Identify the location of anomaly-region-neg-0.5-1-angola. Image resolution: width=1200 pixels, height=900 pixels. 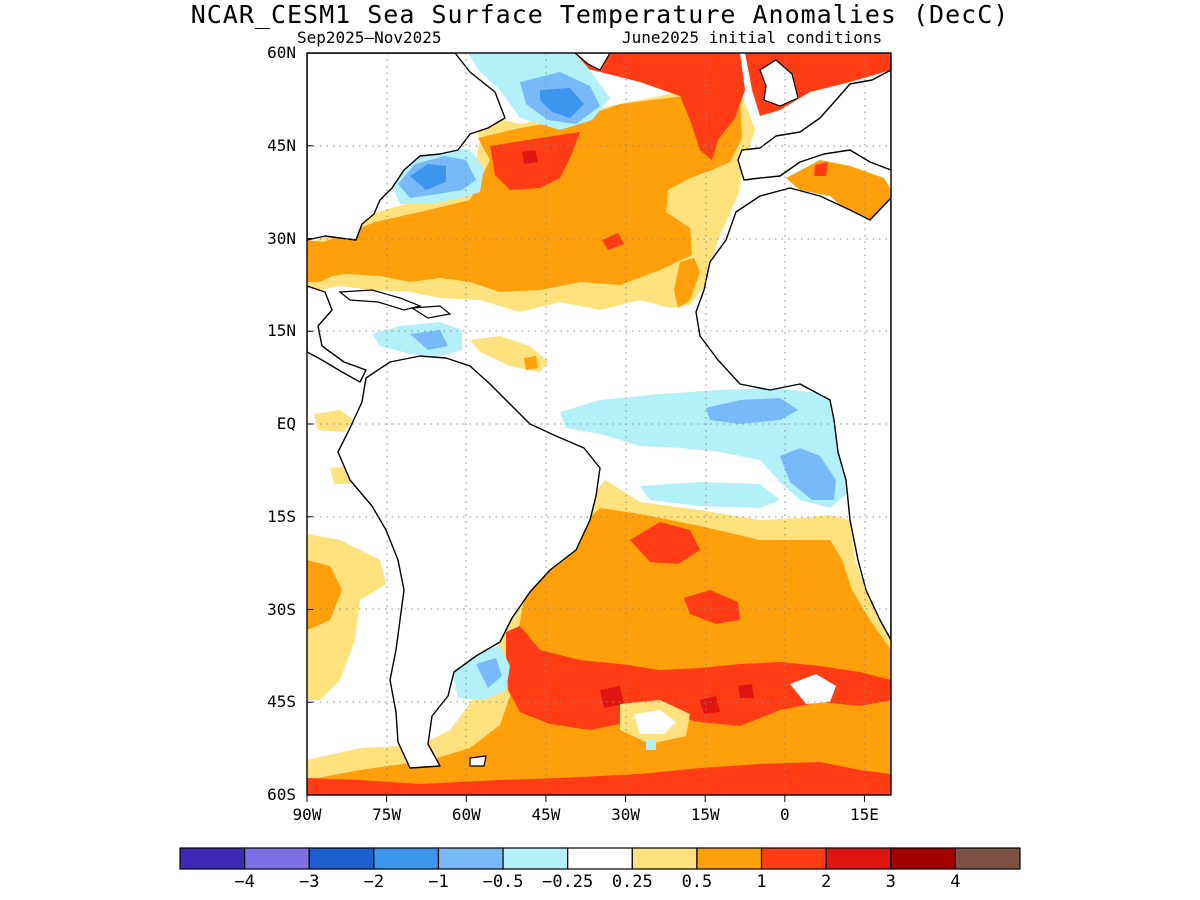
(808, 474).